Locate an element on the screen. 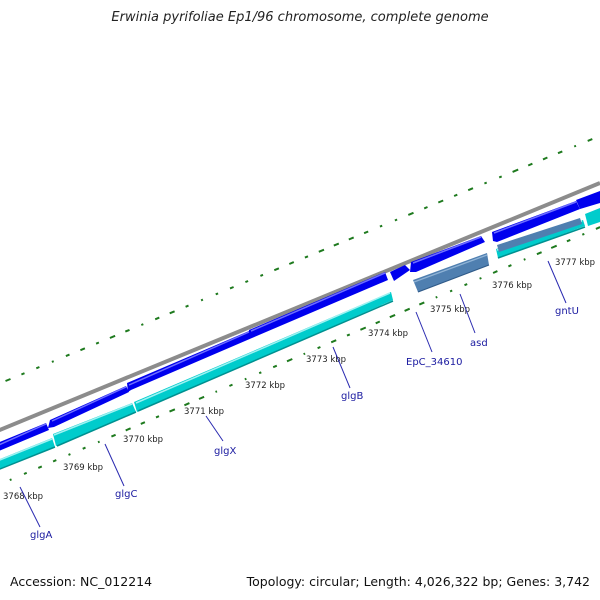 The height and width of the screenshot is (600, 600). kbp-label: 3772 kbp is located at coordinates (265, 386).